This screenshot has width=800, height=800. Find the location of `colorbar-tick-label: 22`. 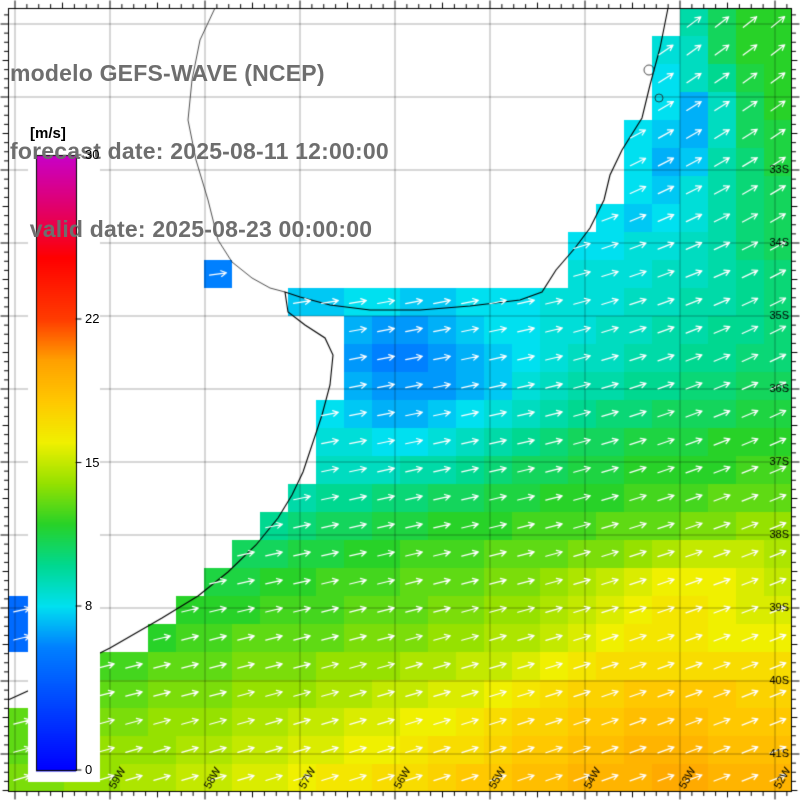

colorbar-tick-label: 22 is located at coordinates (92, 318).